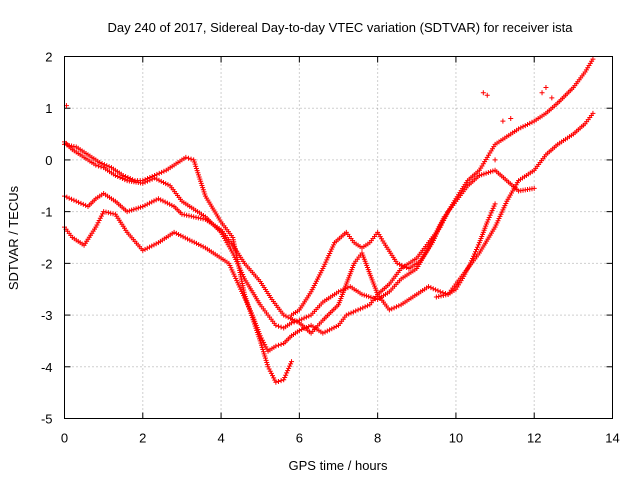 This screenshot has width=640, height=480. What do you see at coordinates (47, 315) in the screenshot?
I see `y-tick-label: -3` at bounding box center [47, 315].